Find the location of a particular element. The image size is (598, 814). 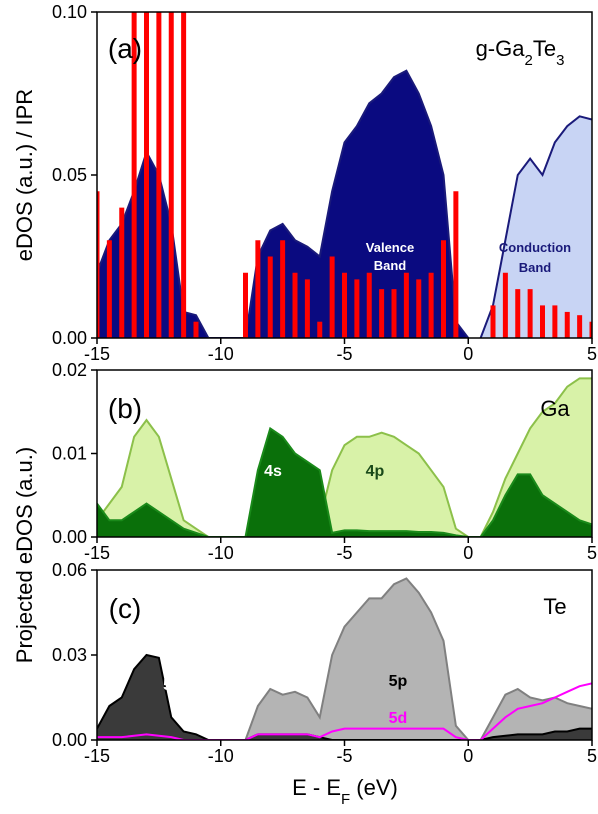

annotation: (b) is located at coordinates (125, 408).